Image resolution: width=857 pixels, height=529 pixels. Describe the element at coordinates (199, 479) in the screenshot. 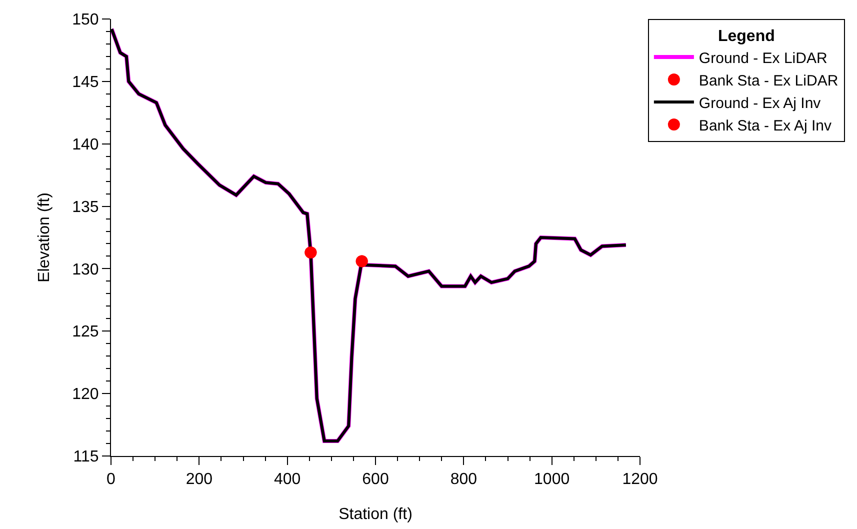

I see `x-tick-label: 200` at that location.